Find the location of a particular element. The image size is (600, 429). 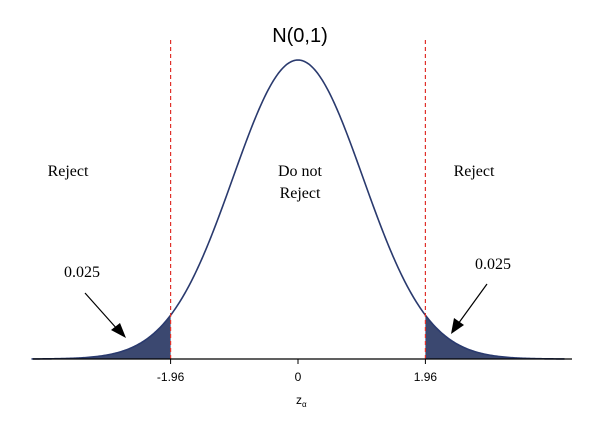

left-tail-area is located at coordinates (101, 337).